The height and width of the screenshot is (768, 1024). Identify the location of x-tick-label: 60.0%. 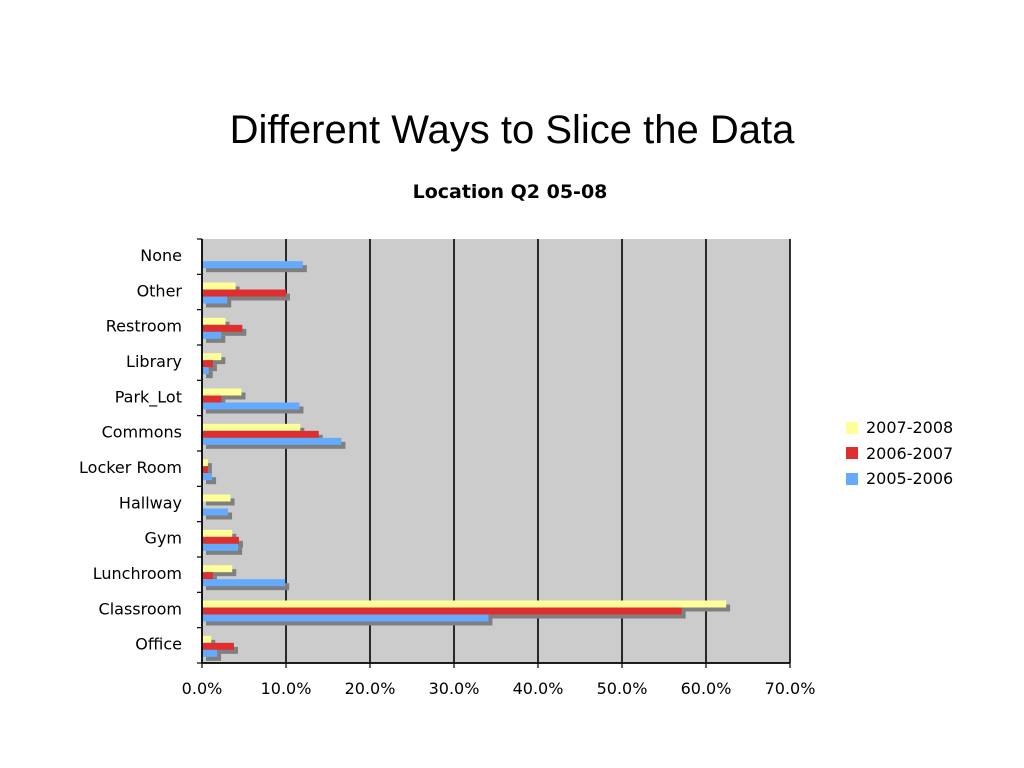
(706, 688).